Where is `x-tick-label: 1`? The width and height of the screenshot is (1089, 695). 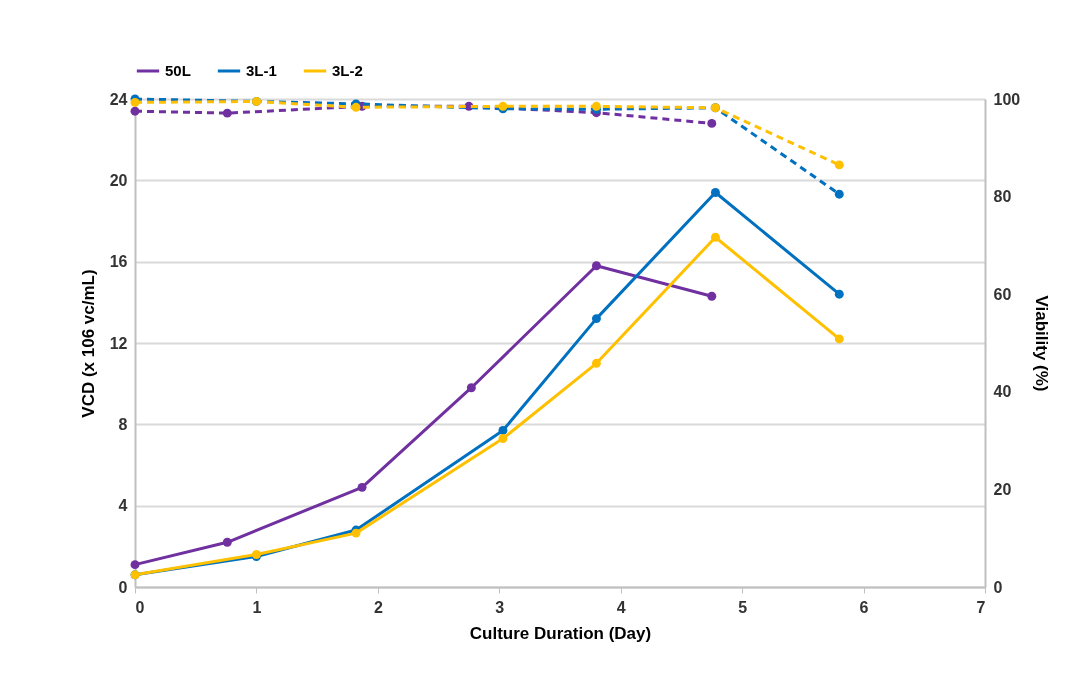
x-tick-label: 1 is located at coordinates (257, 607).